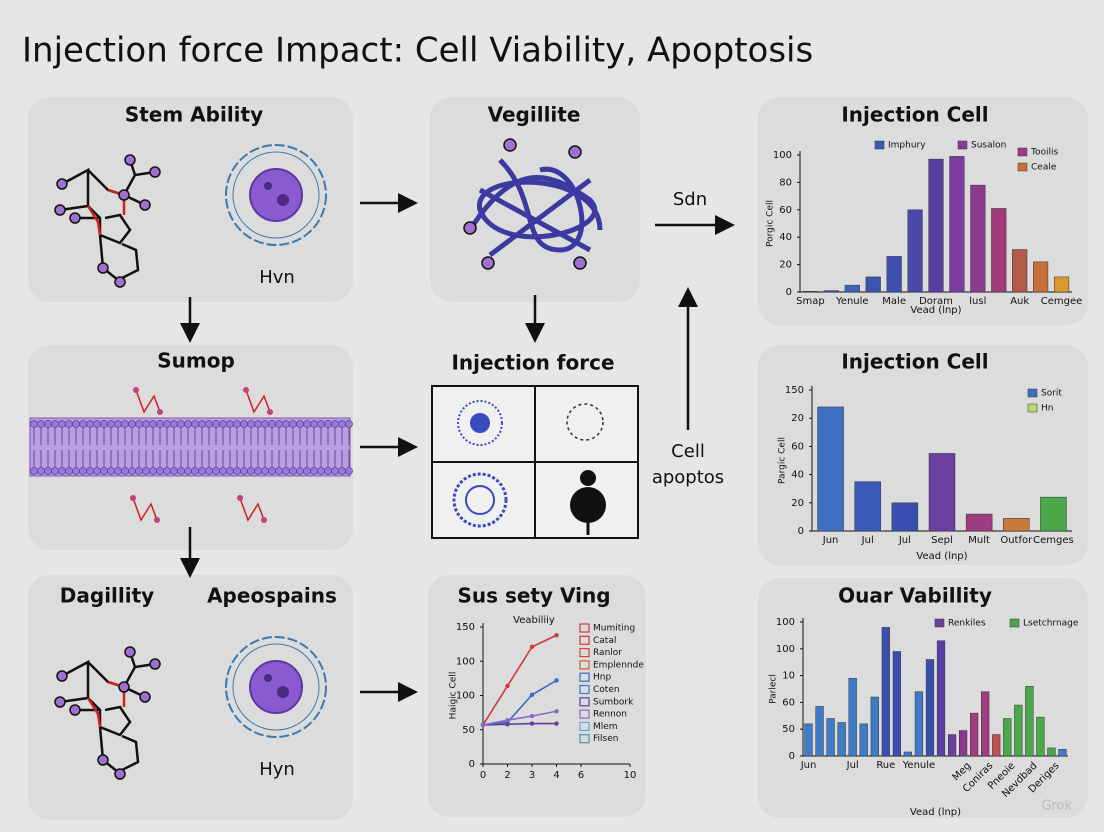  Describe the element at coordinates (160, 412) in the screenshot. I see `protein-end` at that location.